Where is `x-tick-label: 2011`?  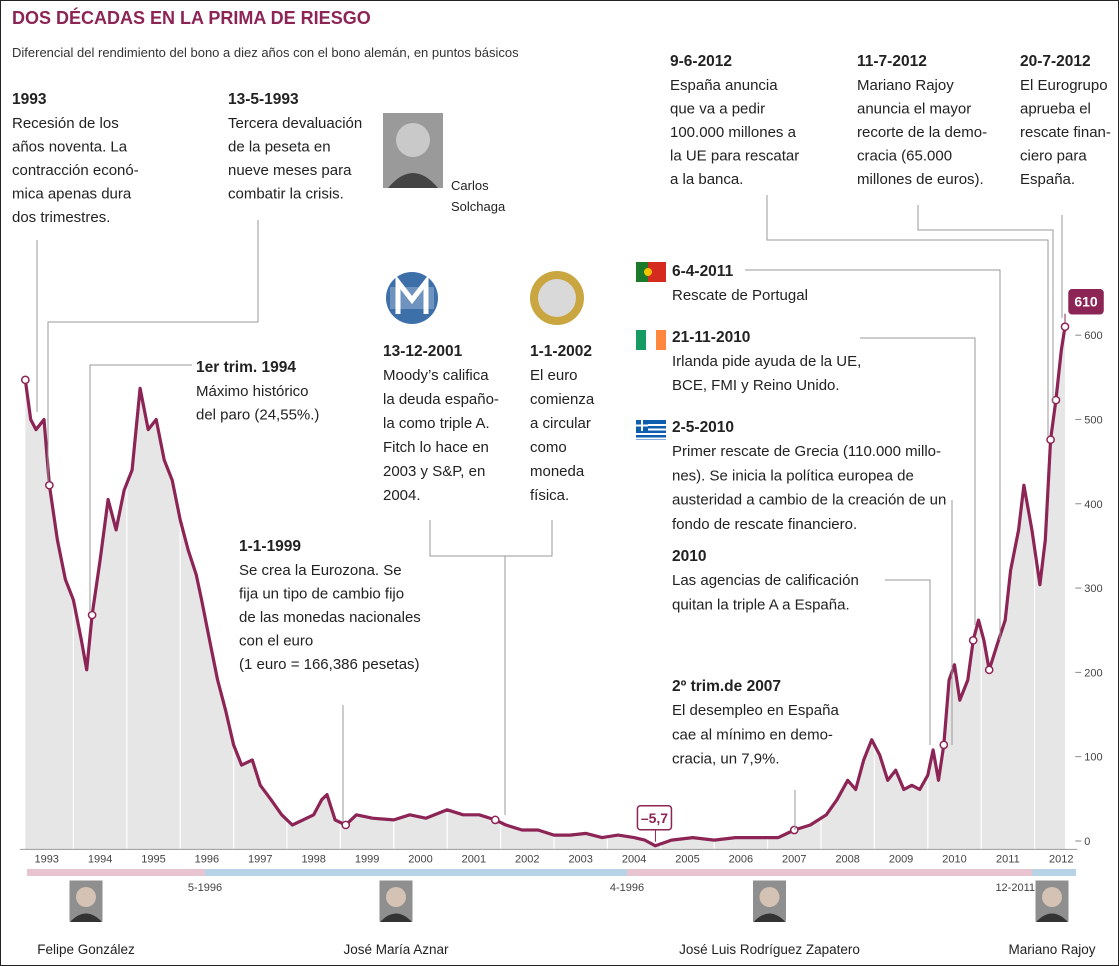 x-tick-label: 2011 is located at coordinates (1008, 859).